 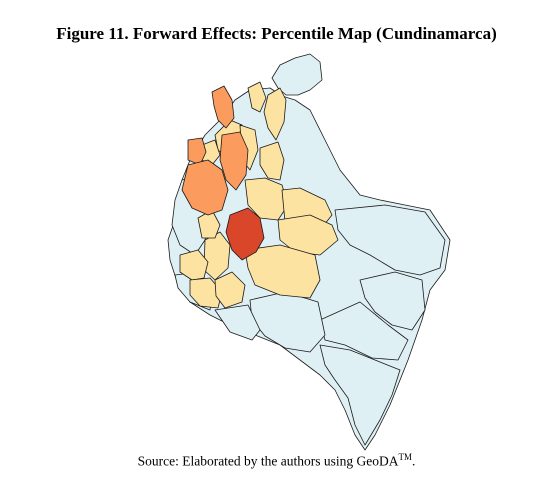 What do you see at coordinates (223, 107) in the screenshot?
I see `map-region-atlantico` at bounding box center [223, 107].